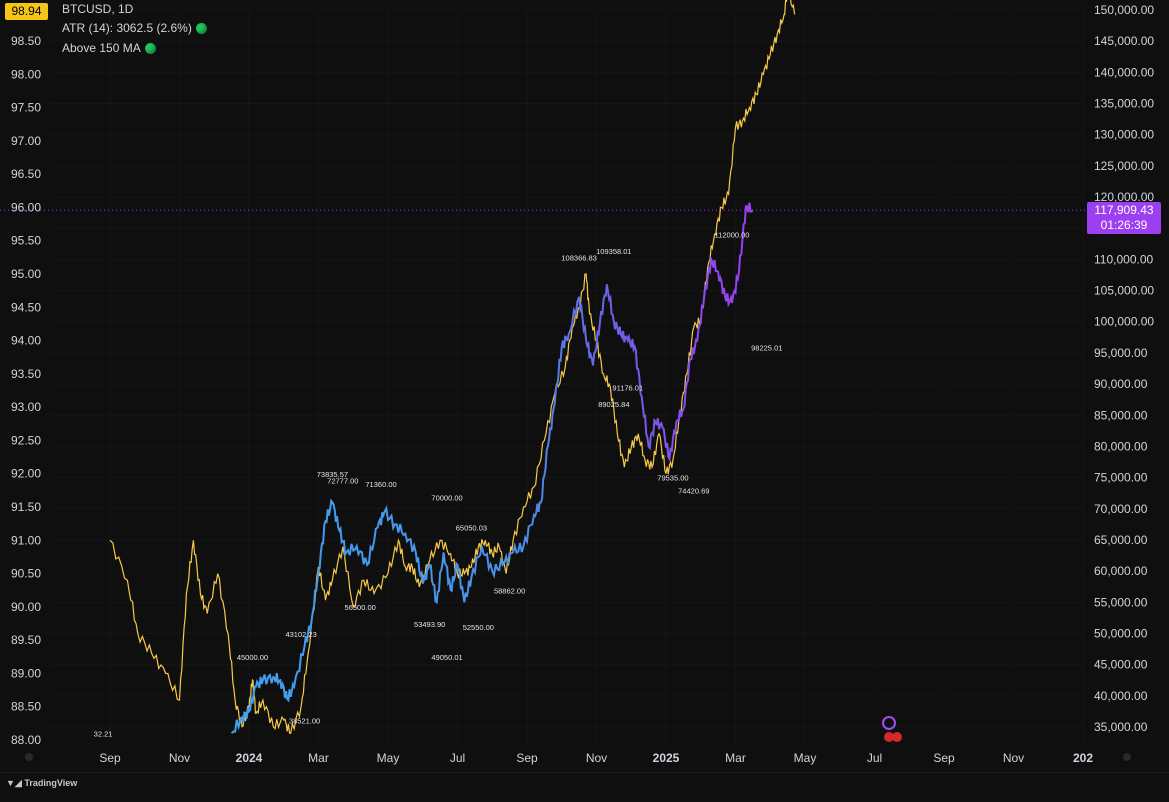  What do you see at coordinates (26, 374) in the screenshot?
I see `left-axis-tick-label: 93.50` at bounding box center [26, 374].